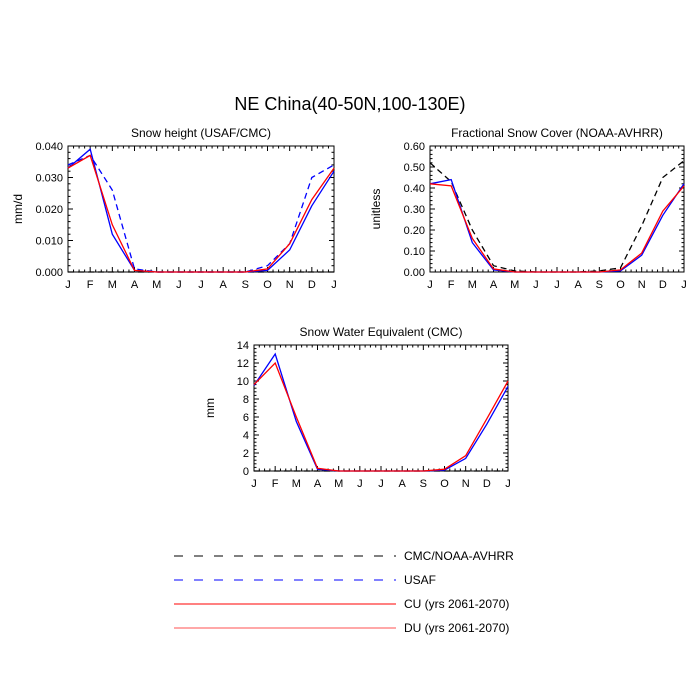  I want to click on y-tick-label: 2, so click(246, 454).